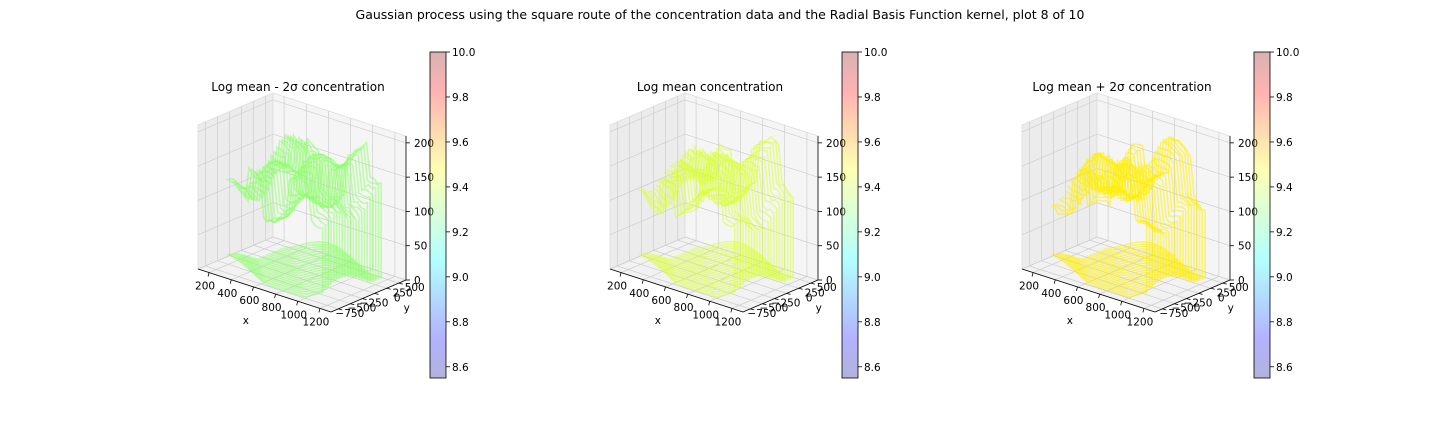 This screenshot has height=432, width=1440. I want to click on z-ticks: 0 50 100 150 200, so click(420, 212).